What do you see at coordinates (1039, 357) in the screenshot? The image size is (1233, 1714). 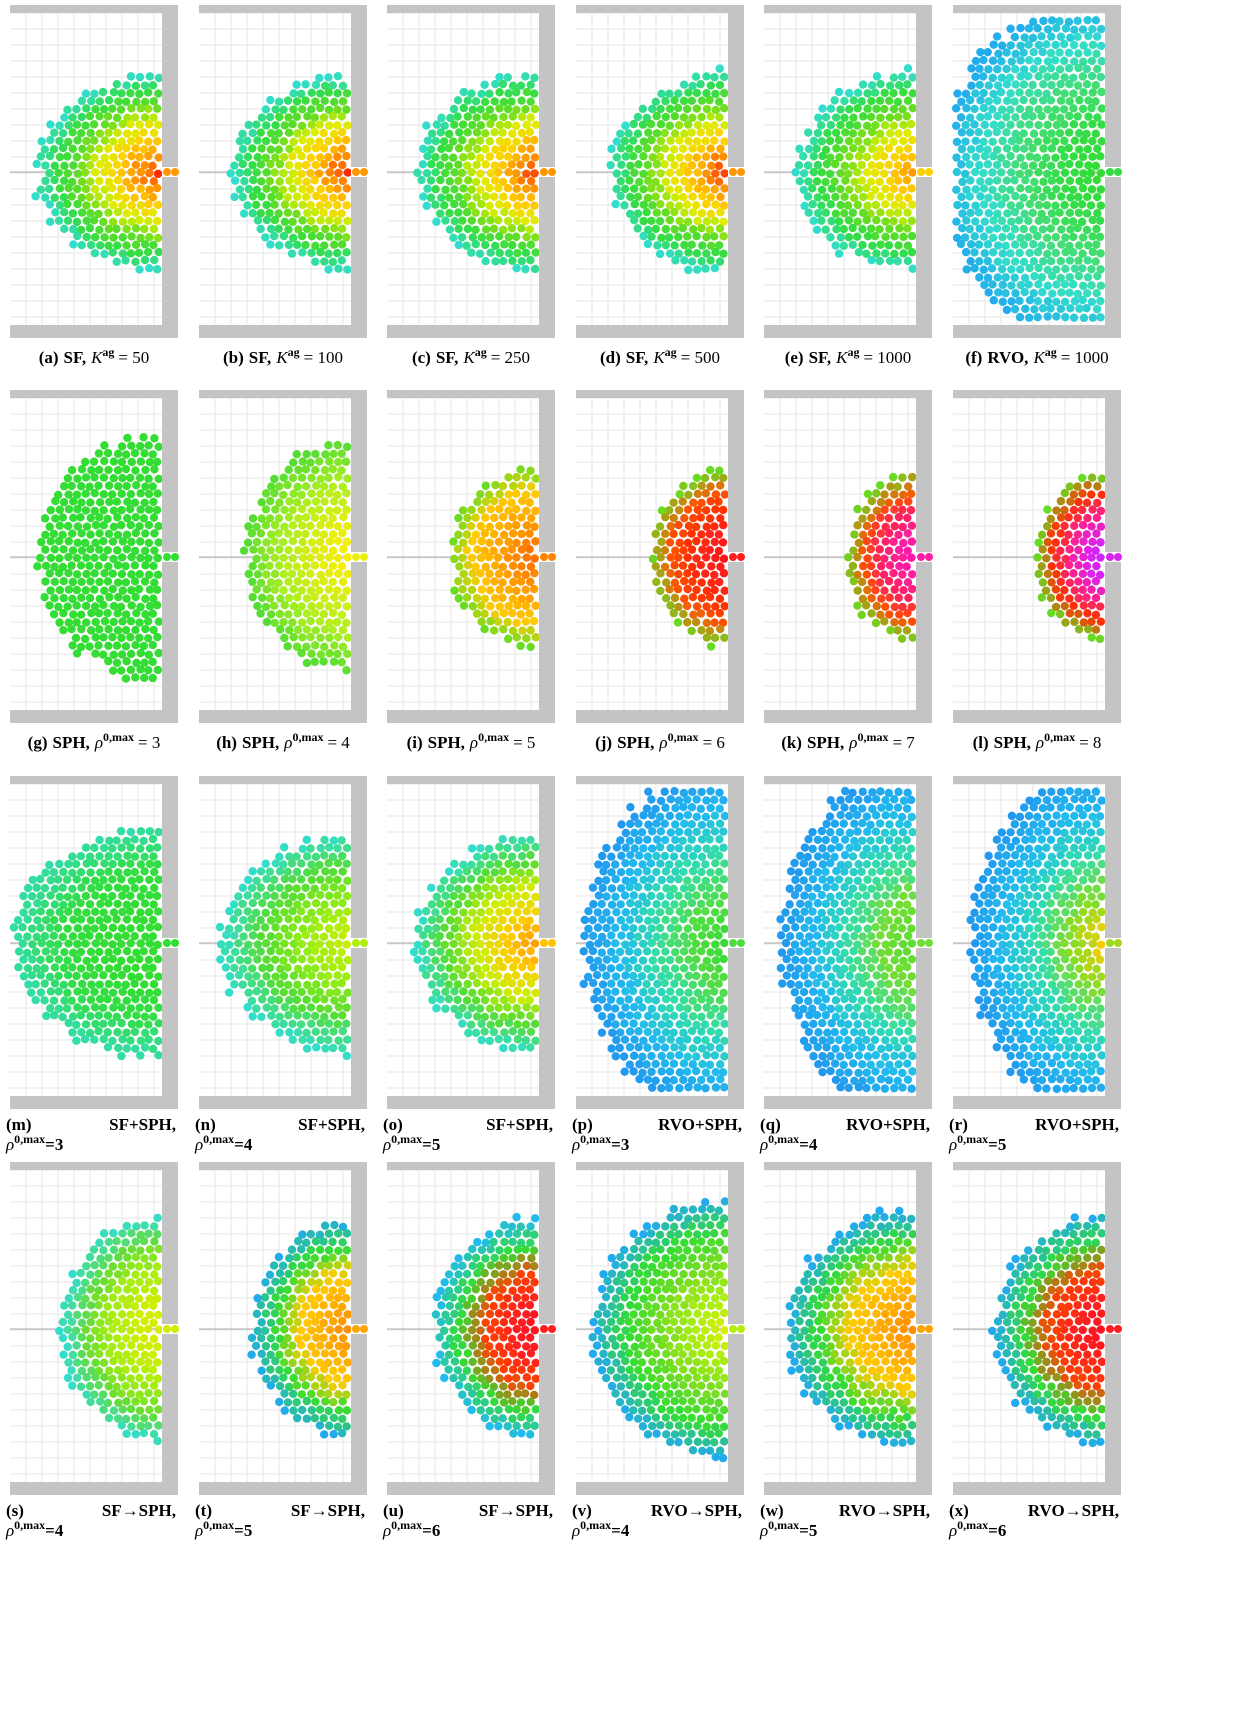 I see `caption-symbol: K` at bounding box center [1039, 357].